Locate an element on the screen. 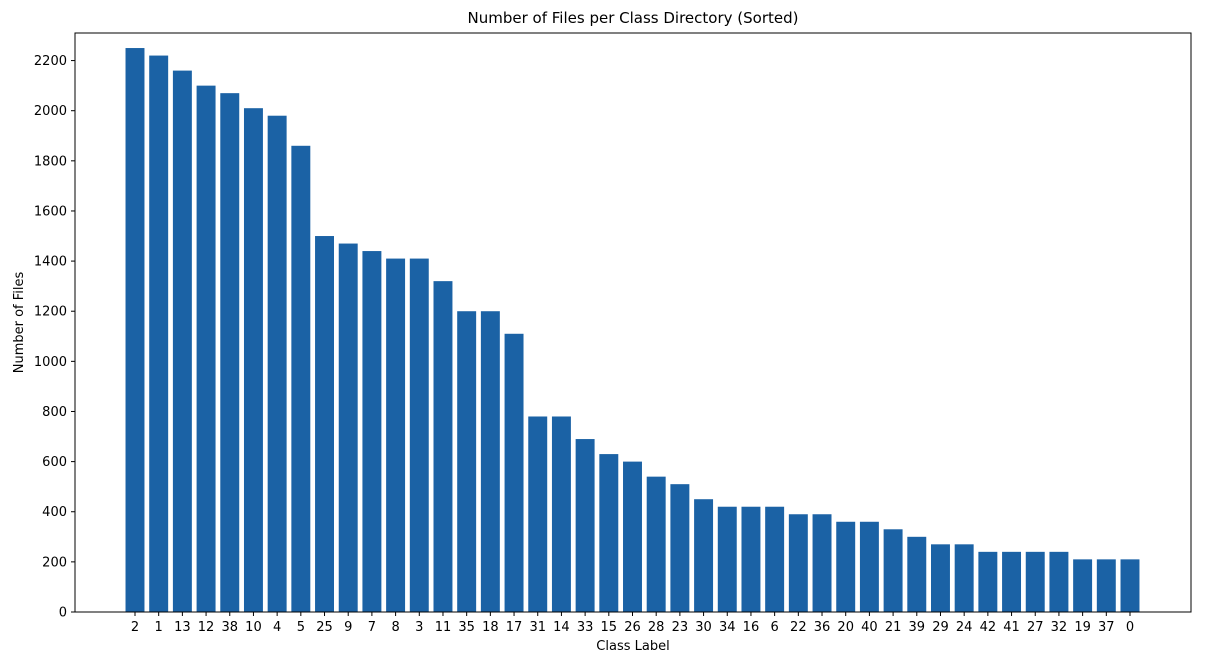  x-tick-label: 7 is located at coordinates (372, 627).